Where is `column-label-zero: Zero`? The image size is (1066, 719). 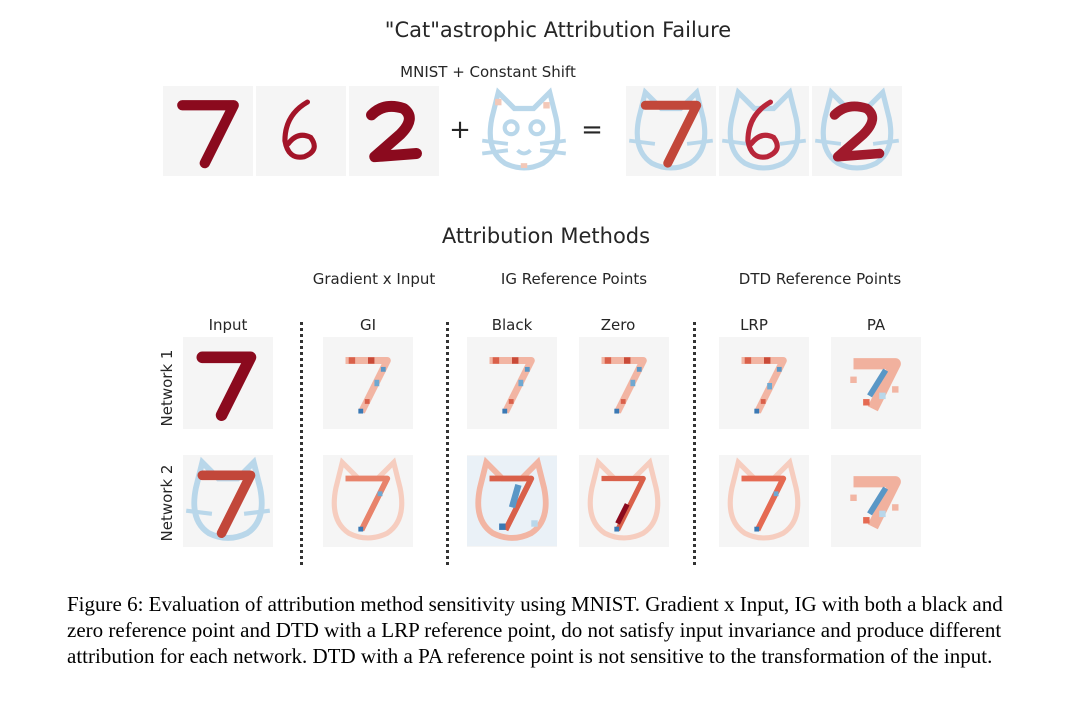
column-label-zero: Zero is located at coordinates (618, 325).